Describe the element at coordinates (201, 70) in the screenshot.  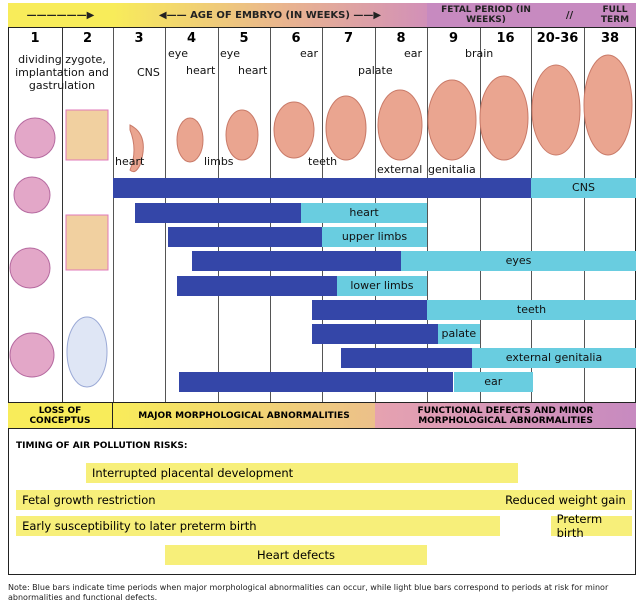
I see `annotation-heart-week4: heart` at that location.